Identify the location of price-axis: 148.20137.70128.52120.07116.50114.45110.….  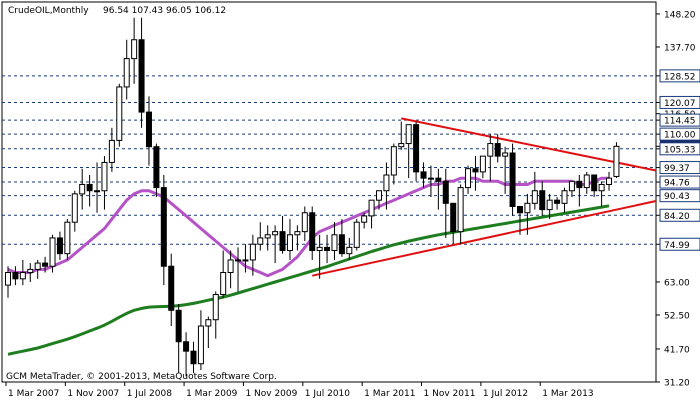
(678, 199).